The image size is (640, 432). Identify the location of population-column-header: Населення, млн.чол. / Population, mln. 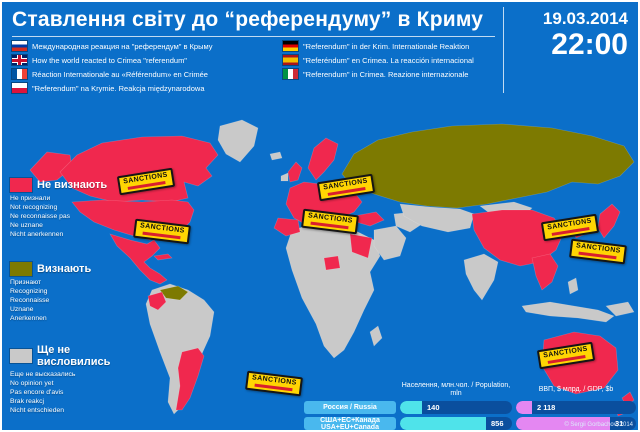
(456, 389).